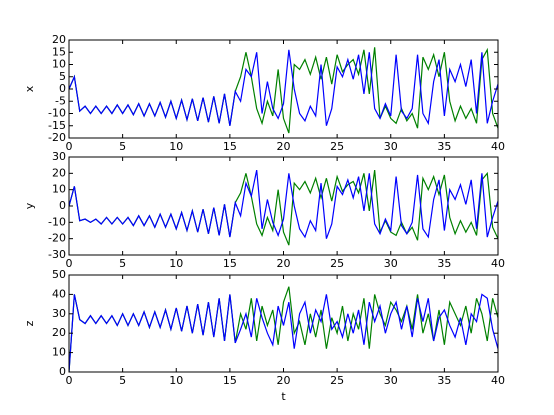  Describe the element at coordinates (62, 76) in the screenshot. I see `y-tick-label: 5` at that location.